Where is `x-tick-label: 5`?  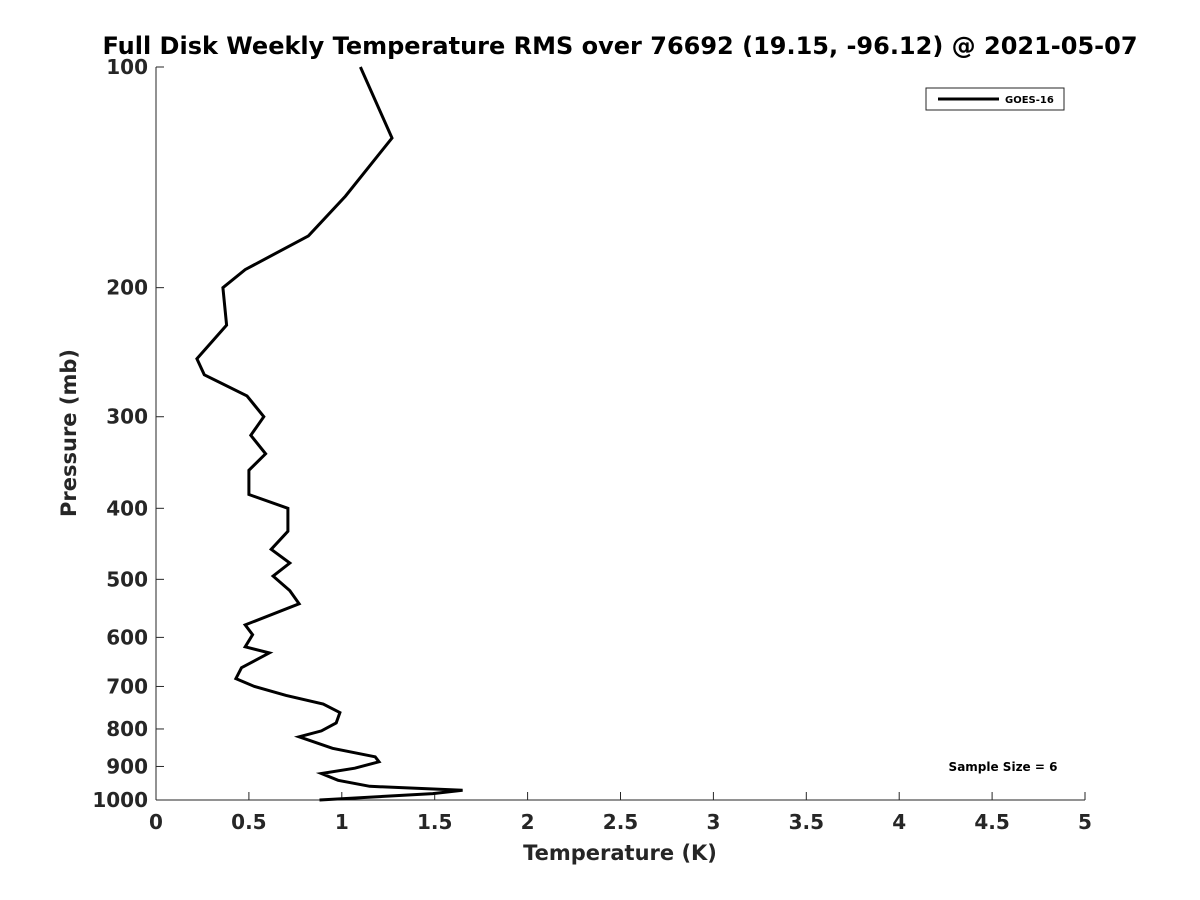
x-tick-label: 5 is located at coordinates (1085, 822).